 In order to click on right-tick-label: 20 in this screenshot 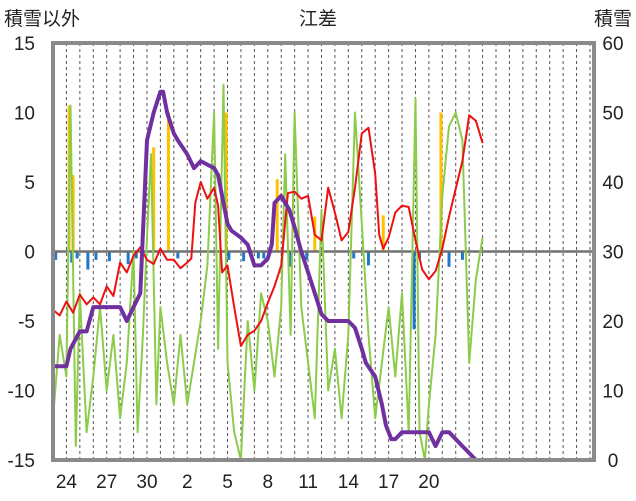, I will do `click(612, 322)`.